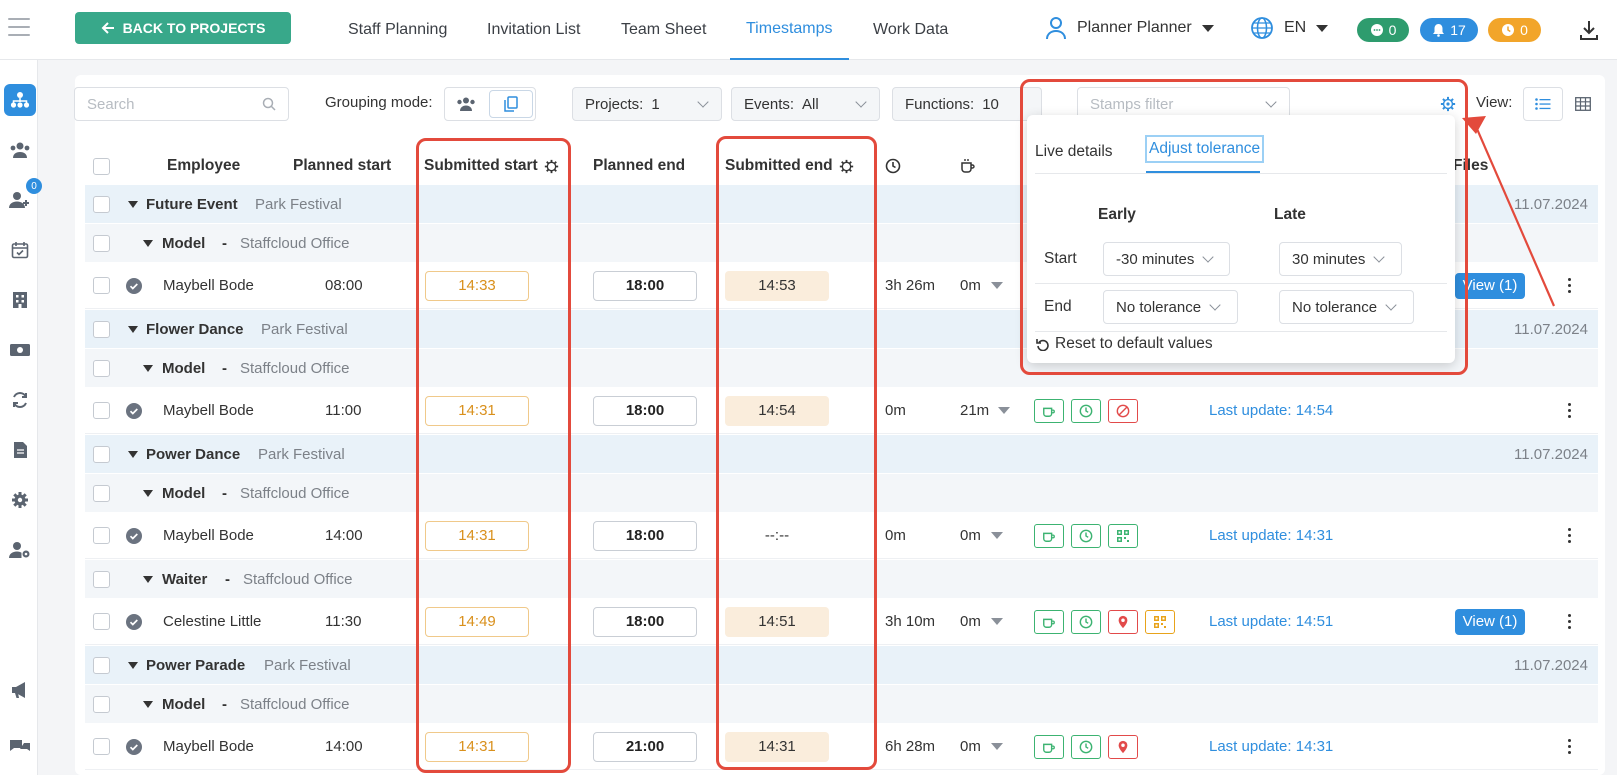  I want to click on sidebar-item-projects, so click(20, 100).